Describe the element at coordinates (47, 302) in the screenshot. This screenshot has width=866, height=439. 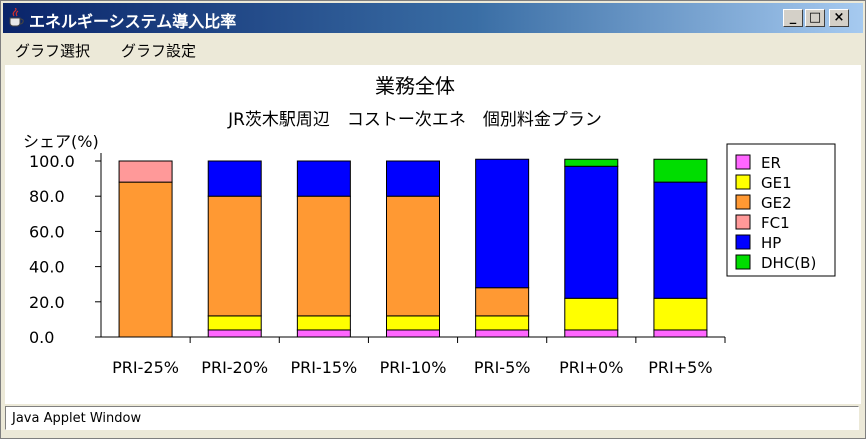
I see `y-tick-label: 20.0` at that location.